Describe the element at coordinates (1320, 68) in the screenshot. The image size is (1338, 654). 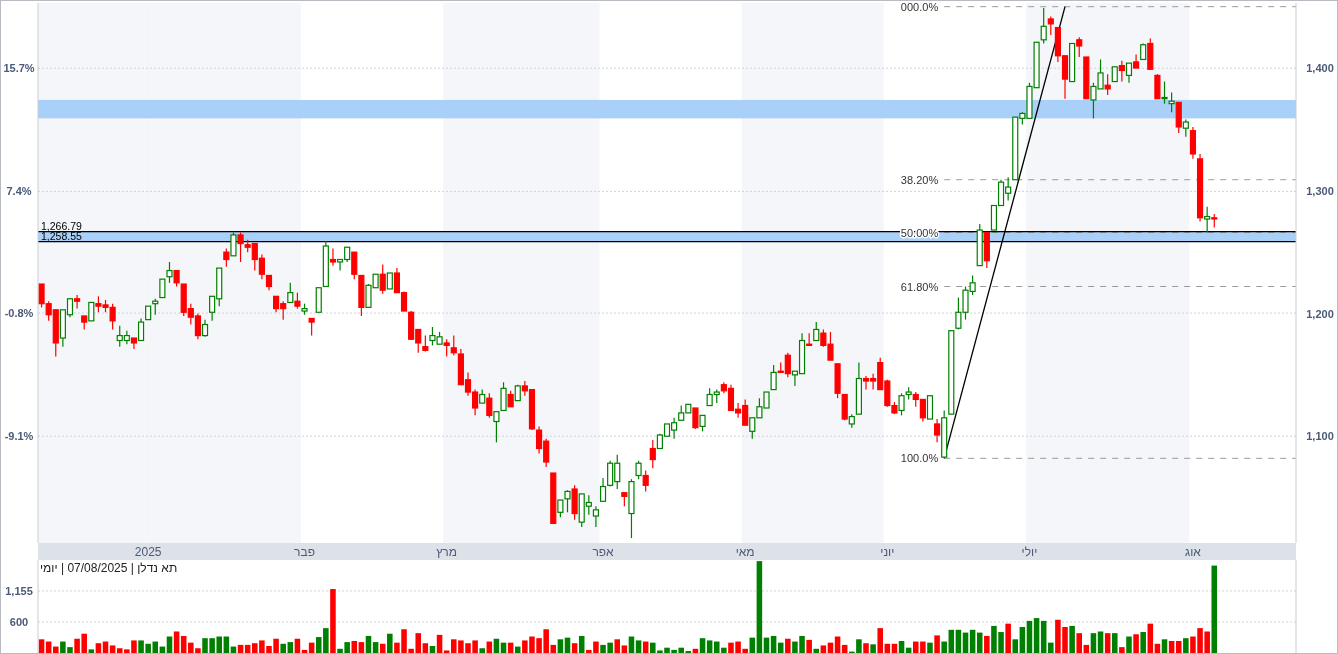
I see `y2-tick-label: 1,400` at that location.